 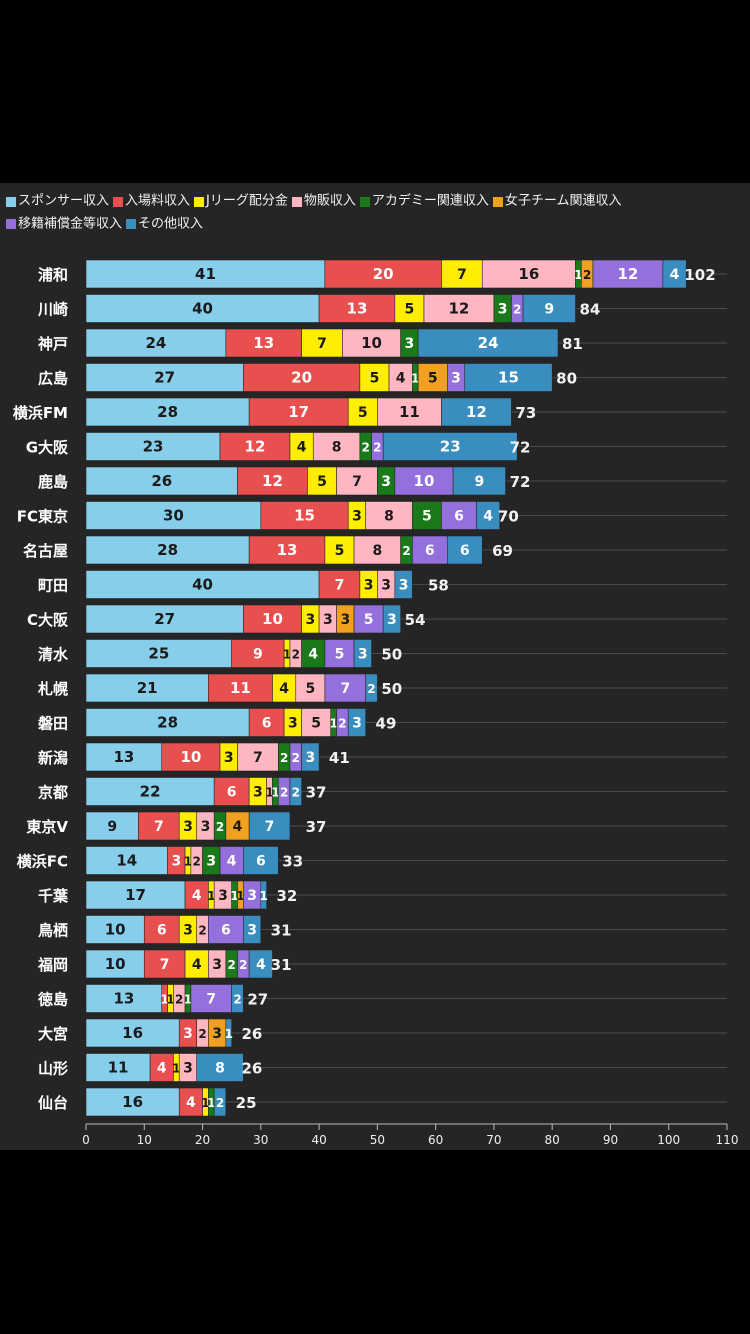 What do you see at coordinates (572, 344) in the screenshot?
I see `total-label: 81` at bounding box center [572, 344].